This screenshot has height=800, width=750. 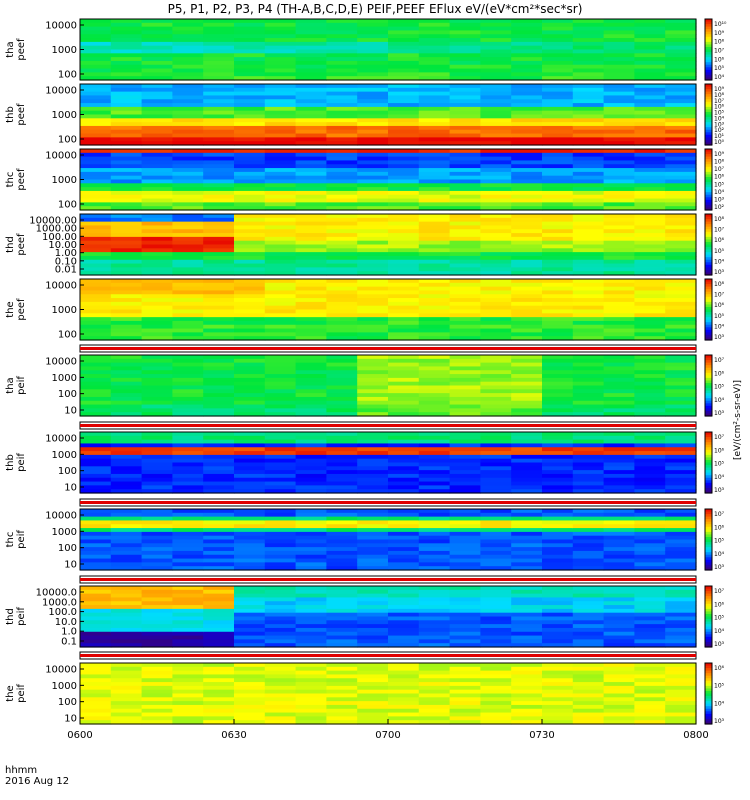 I want to click on y-tick-label: 1000, so click(x=64, y=50).